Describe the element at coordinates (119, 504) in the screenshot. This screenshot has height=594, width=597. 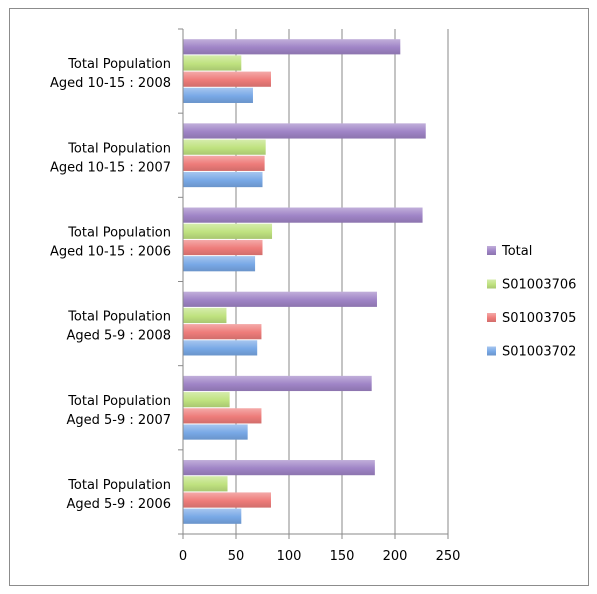
I see `category-label: Aged 5-9 : 2006` at that location.